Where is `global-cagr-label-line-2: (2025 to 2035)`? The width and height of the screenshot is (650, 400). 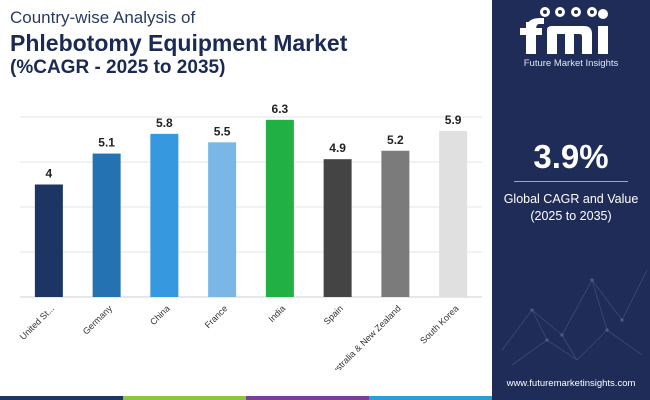
global-cagr-label-line-2: (2025 to 2035) is located at coordinates (571, 216).